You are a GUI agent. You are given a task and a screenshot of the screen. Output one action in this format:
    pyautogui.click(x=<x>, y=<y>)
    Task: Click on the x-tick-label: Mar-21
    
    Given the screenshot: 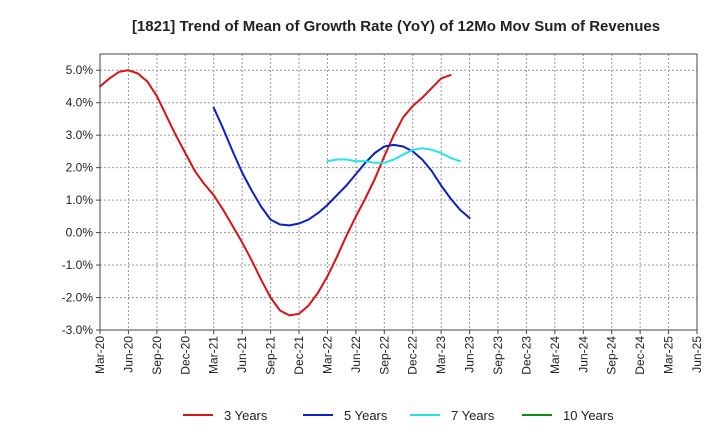 What is the action you would take?
    pyautogui.click(x=214, y=355)
    